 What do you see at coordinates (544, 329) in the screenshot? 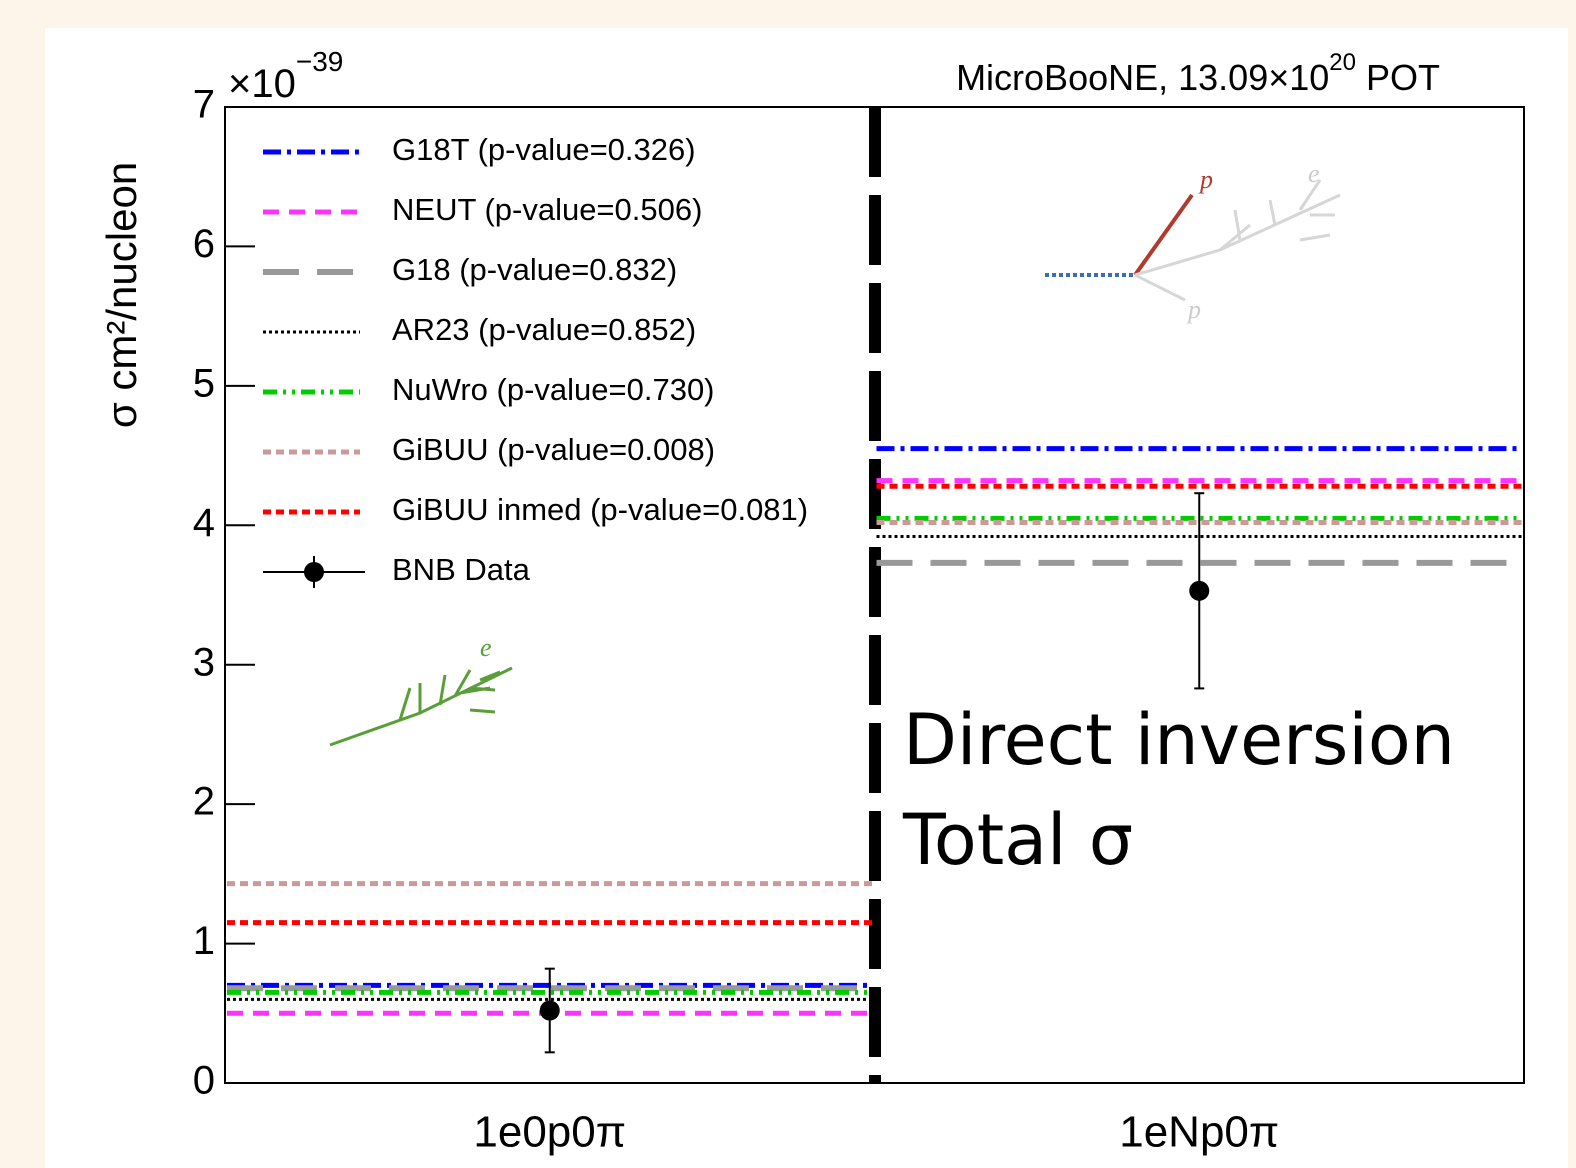
I see `legend-label: AR23 (p-value=0.852)` at bounding box center [544, 329].